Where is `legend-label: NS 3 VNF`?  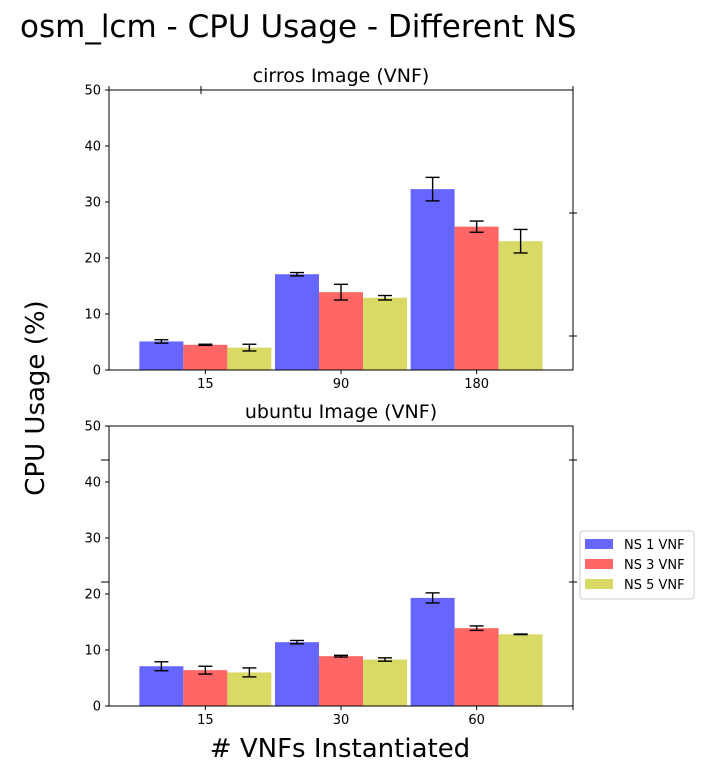 legend-label: NS 3 VNF is located at coordinates (654, 565).